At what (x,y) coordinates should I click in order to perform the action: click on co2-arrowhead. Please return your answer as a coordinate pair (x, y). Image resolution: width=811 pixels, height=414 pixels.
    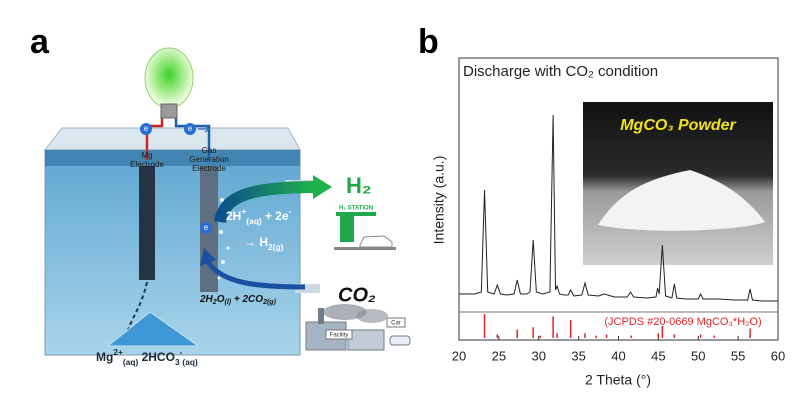
    Looking at the image, I should click on (208, 257).